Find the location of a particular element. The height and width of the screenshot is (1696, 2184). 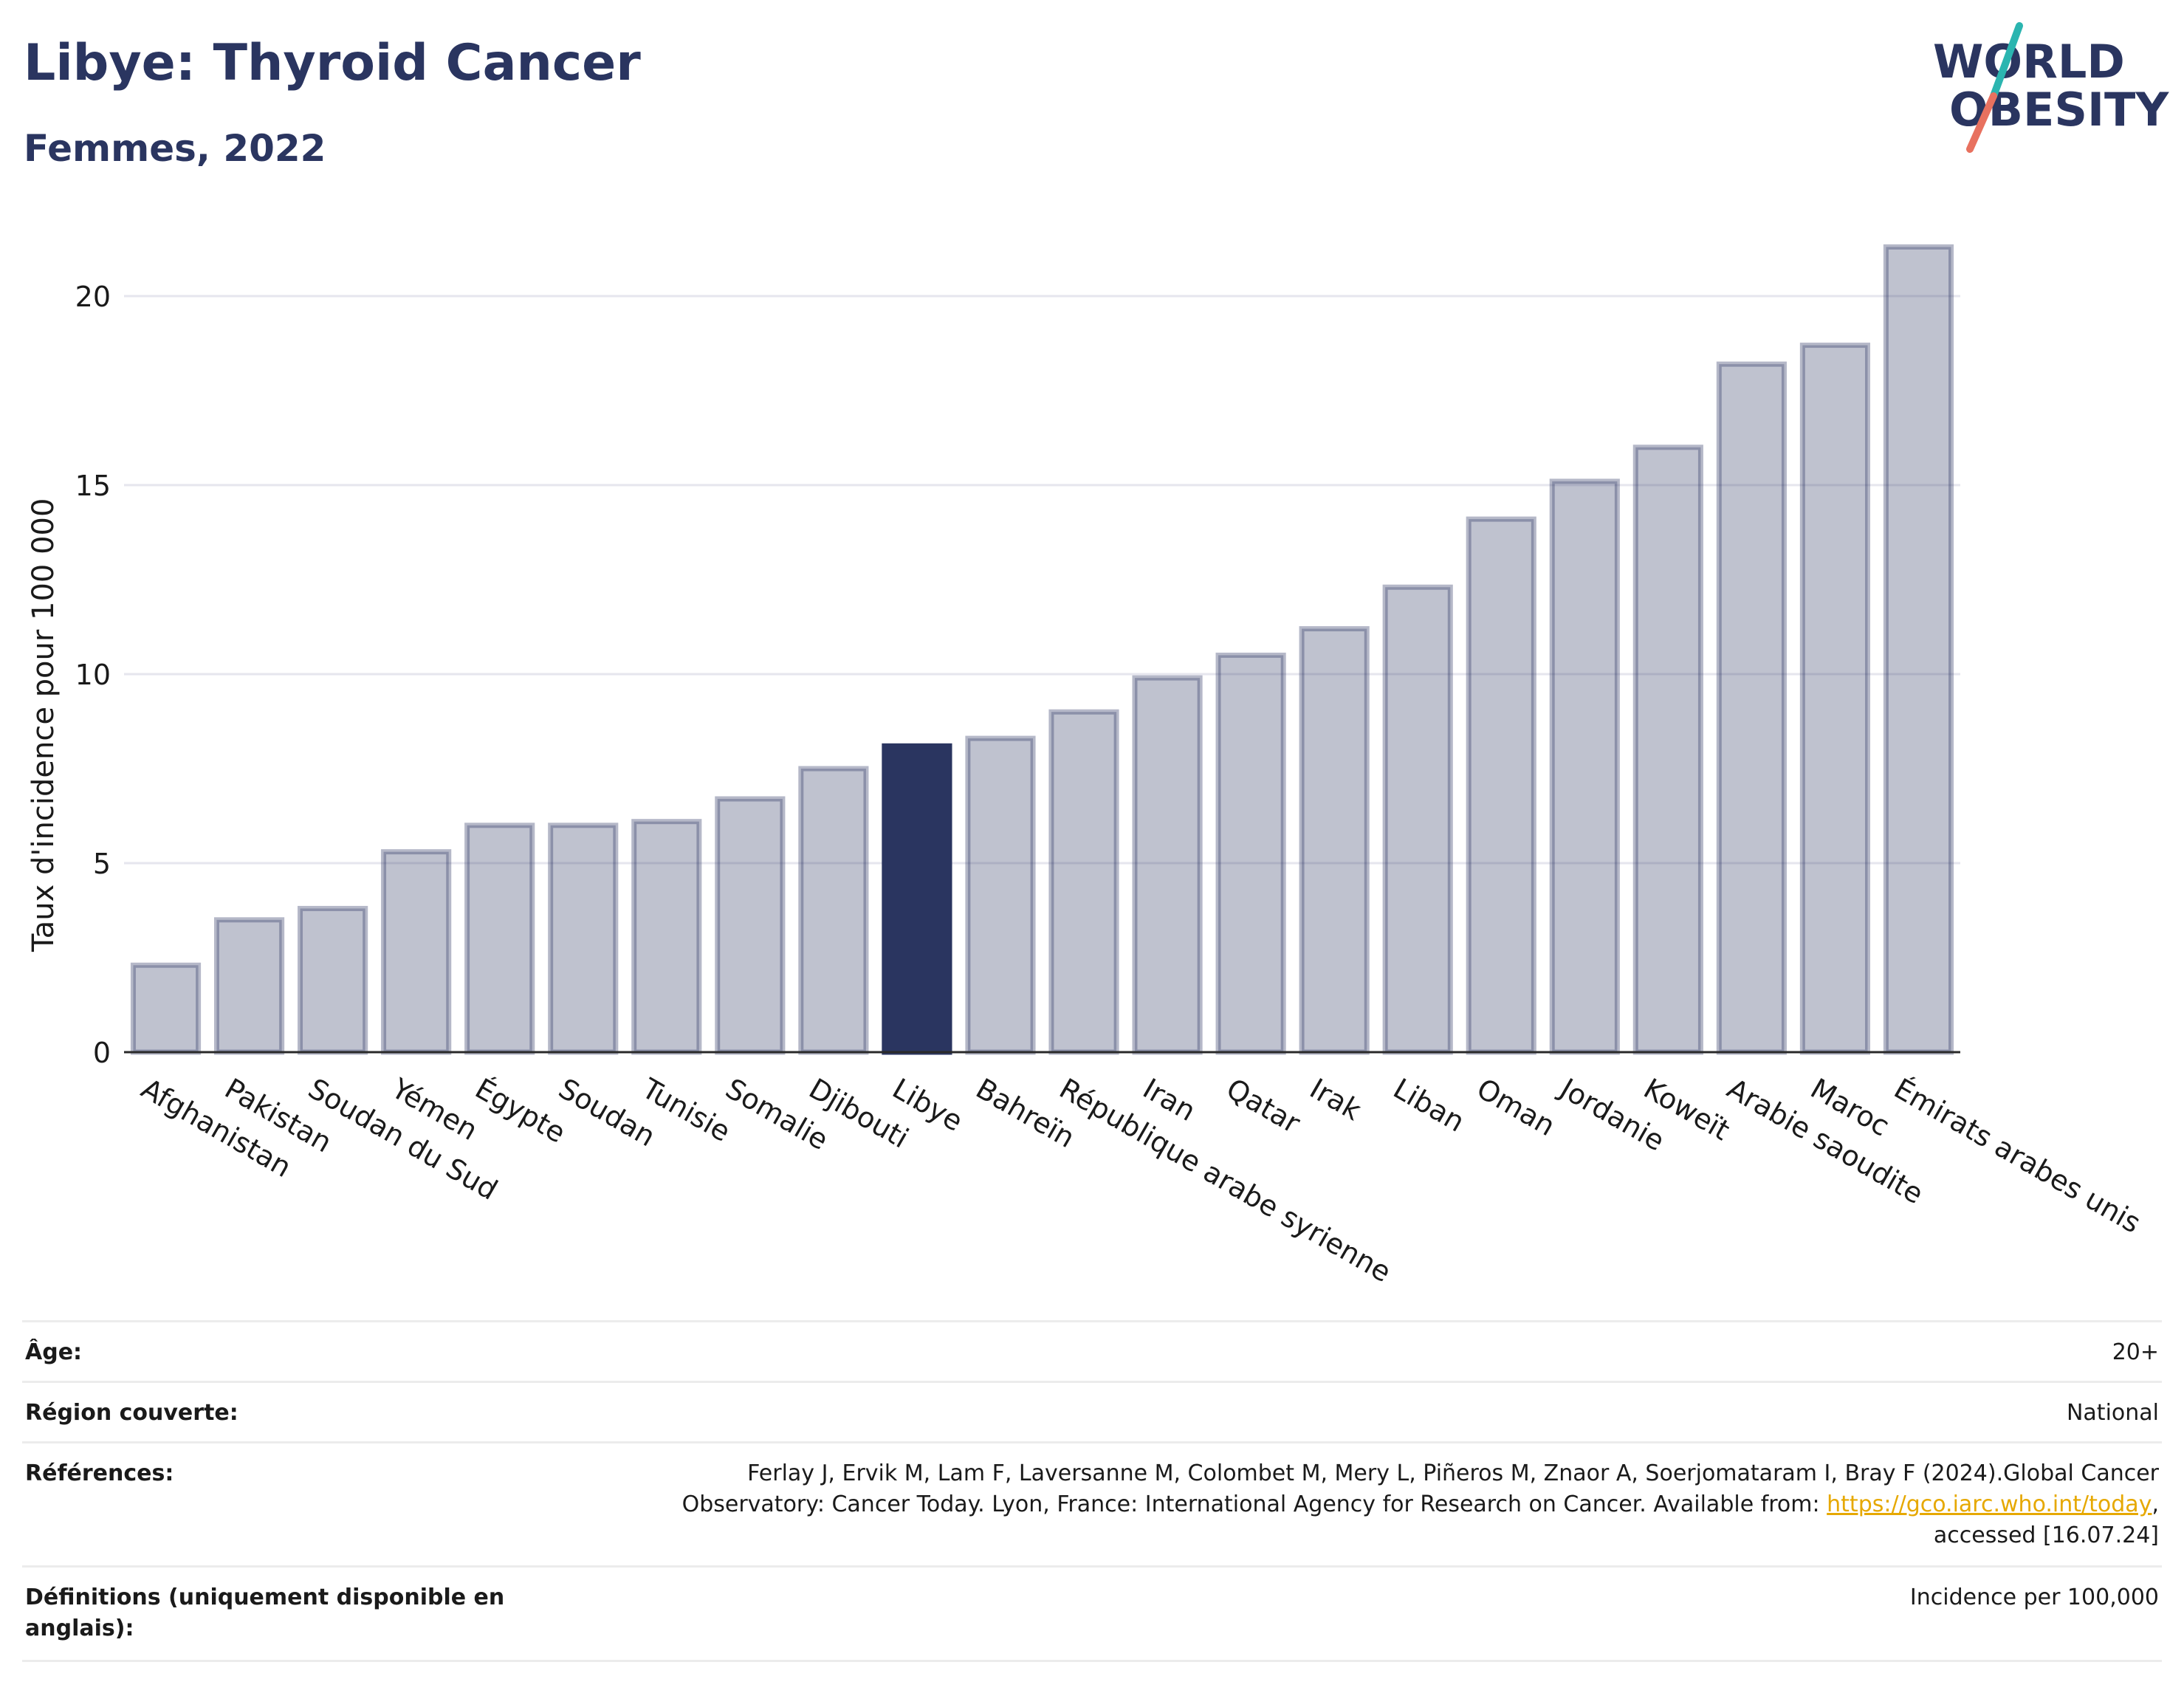

y-tick-label: 0 is located at coordinates (102, 1053).